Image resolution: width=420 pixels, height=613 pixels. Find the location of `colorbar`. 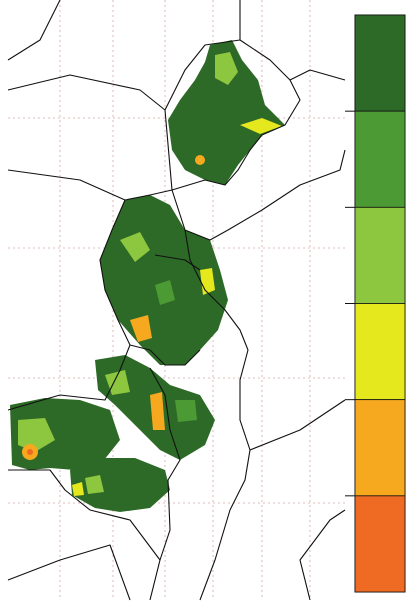

colorbar is located at coordinates (375, 303).